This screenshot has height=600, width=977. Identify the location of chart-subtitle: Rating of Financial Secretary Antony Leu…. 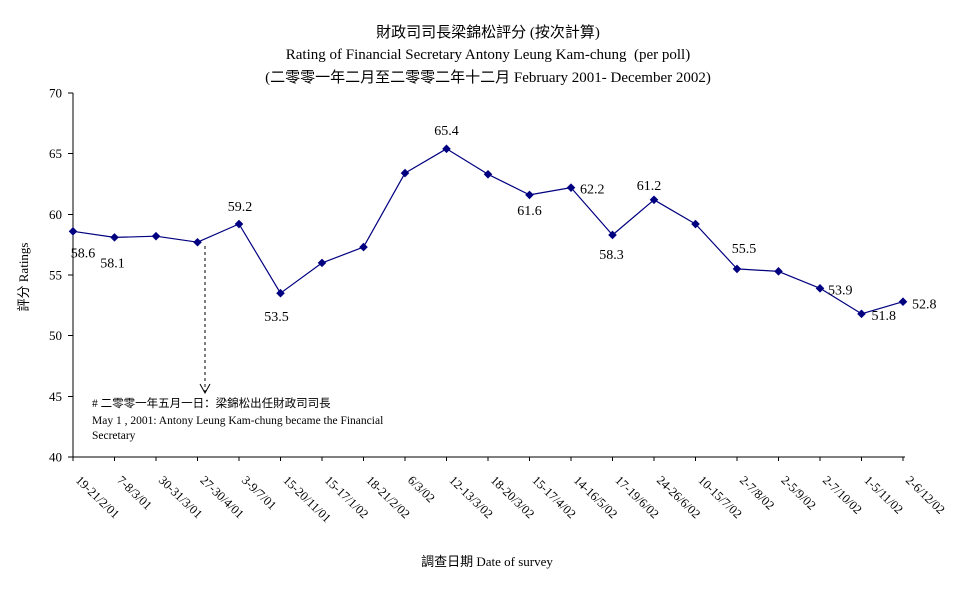
(488, 55).